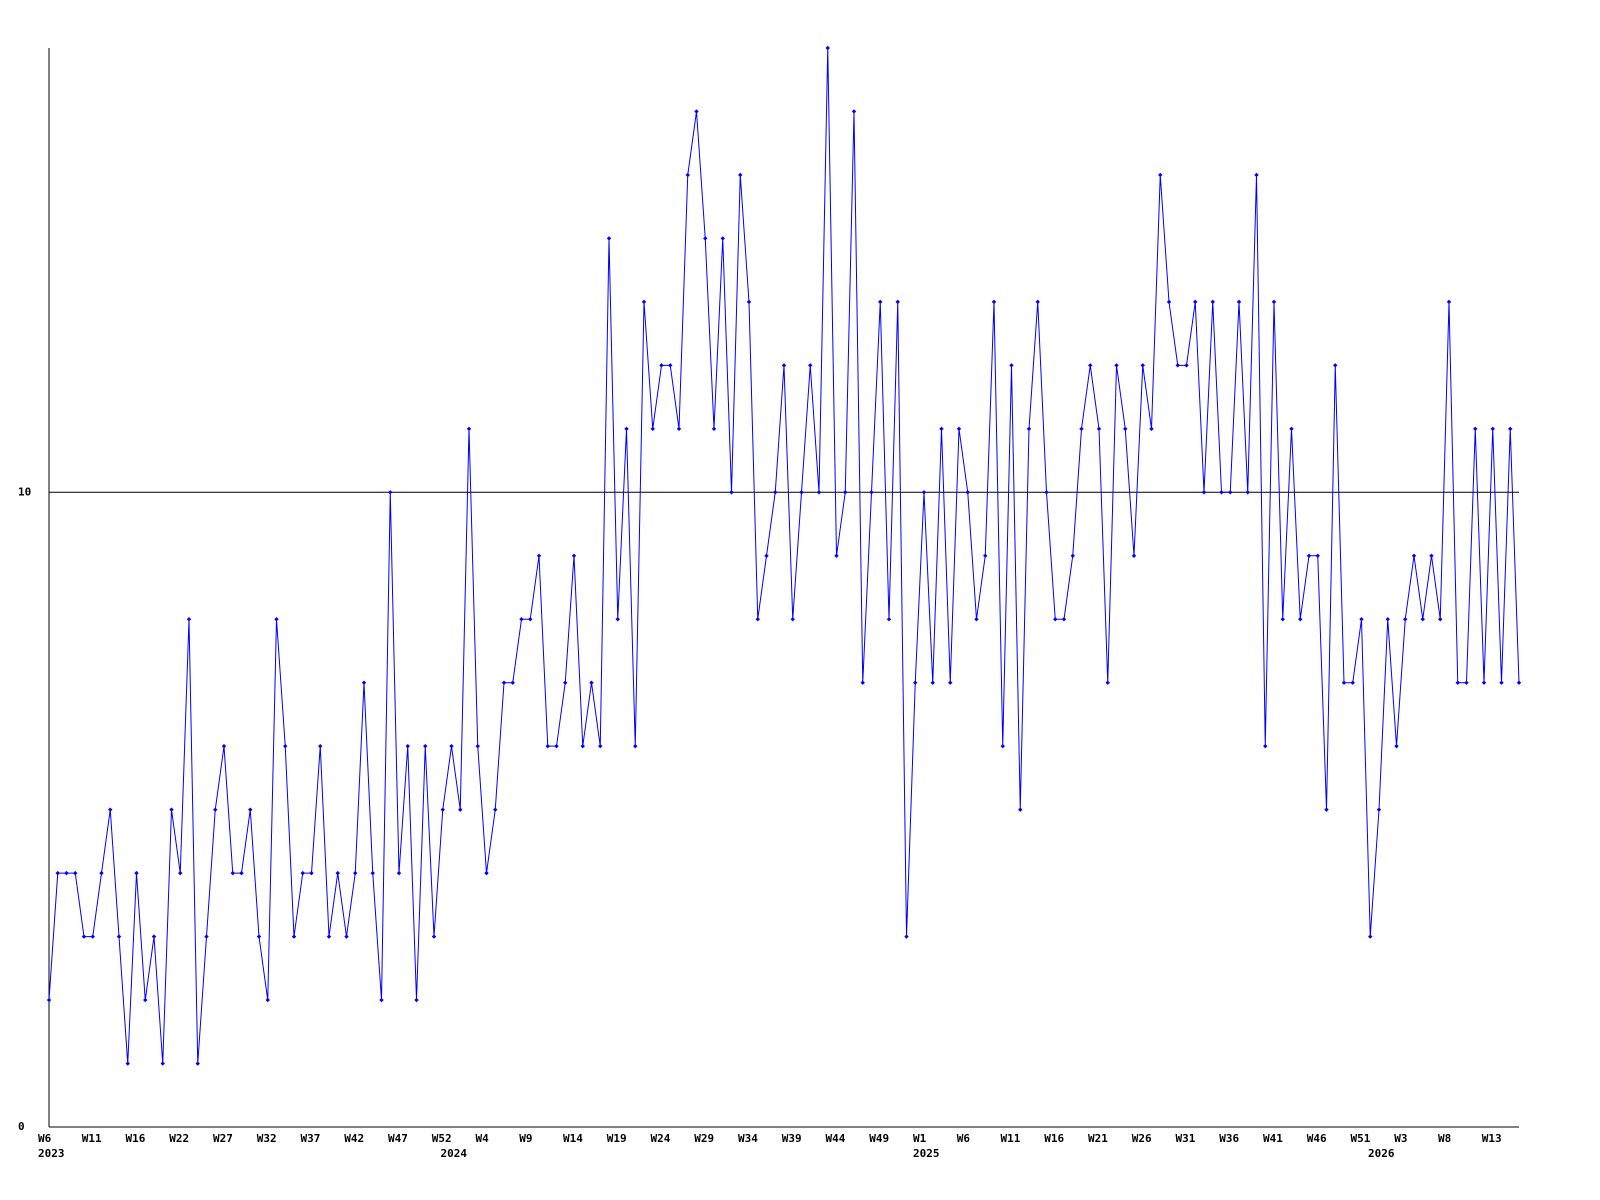 The height and width of the screenshot is (1200, 1600). I want to click on x-tick-label: W34, so click(748, 1138).